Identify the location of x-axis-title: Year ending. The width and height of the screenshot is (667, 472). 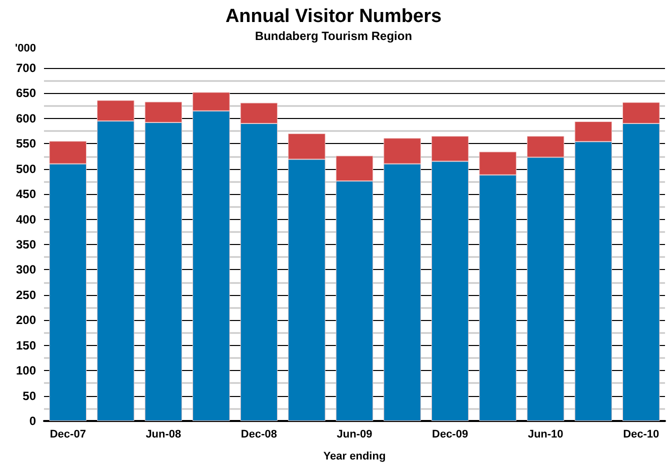
(354, 456).